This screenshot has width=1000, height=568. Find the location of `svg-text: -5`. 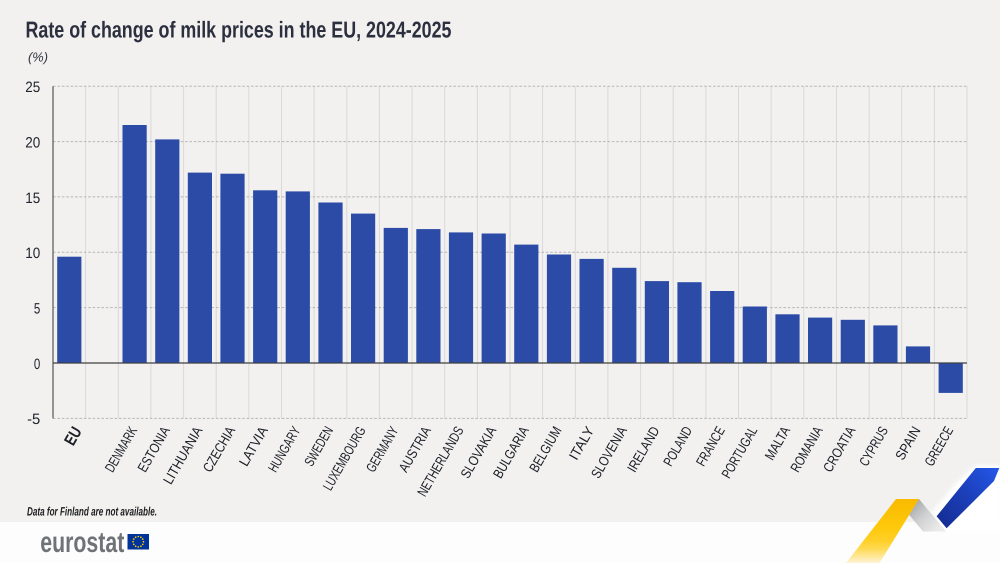

svg-text: -5 is located at coordinates (33, 419).